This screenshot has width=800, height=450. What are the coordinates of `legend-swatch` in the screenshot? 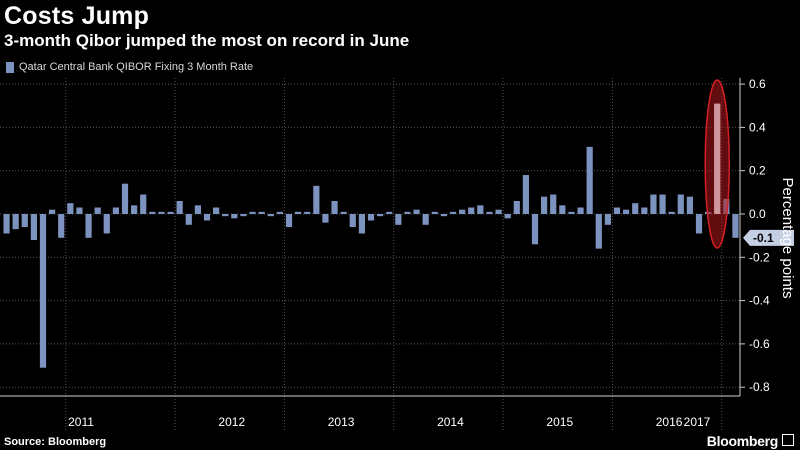 It's located at (10, 67).